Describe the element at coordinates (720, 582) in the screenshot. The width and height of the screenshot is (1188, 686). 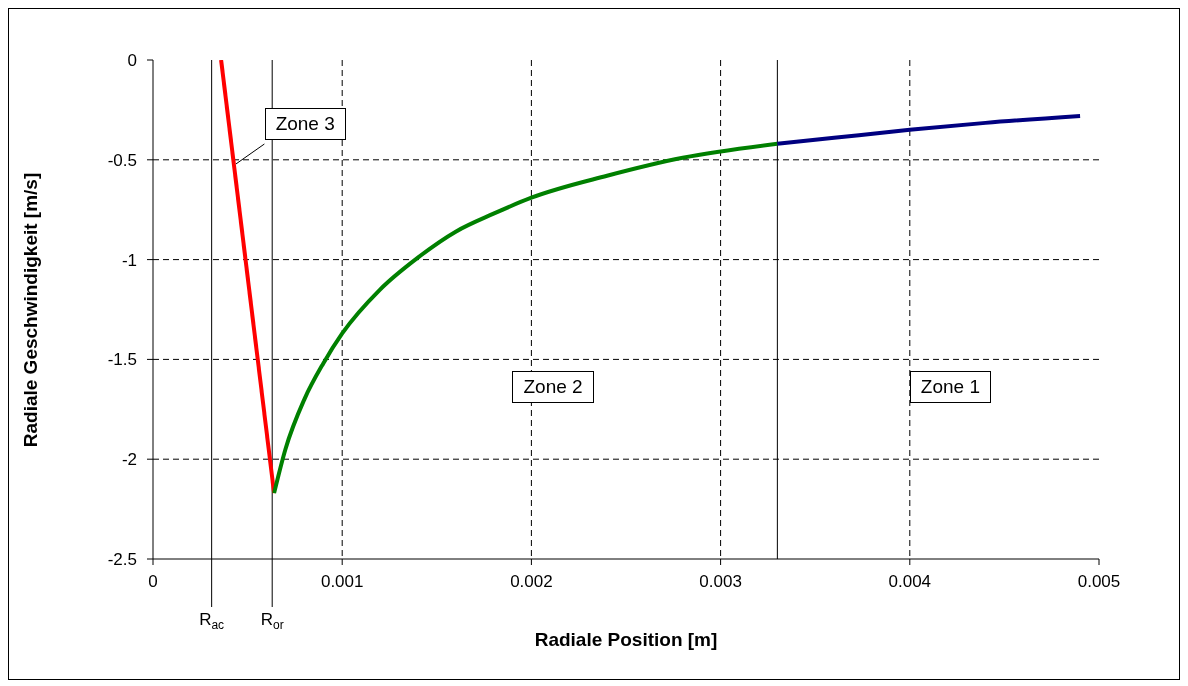
I see `x-tick-label: 0.003` at that location.